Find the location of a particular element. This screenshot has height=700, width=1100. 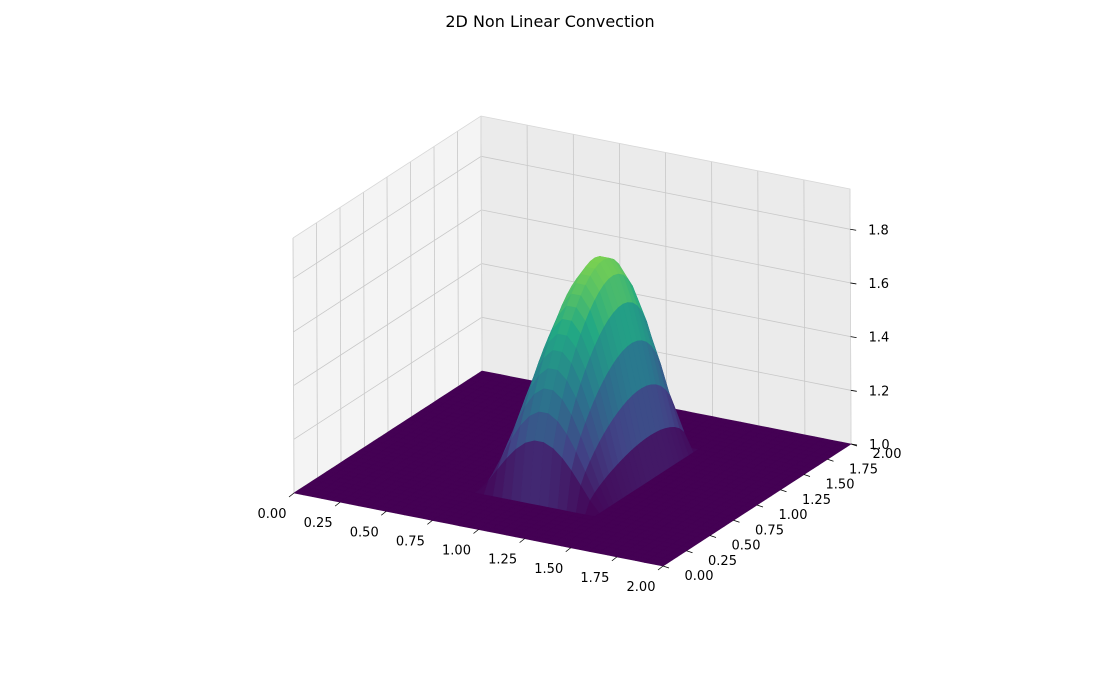

x-tick-label: 0.75 is located at coordinates (410, 541).